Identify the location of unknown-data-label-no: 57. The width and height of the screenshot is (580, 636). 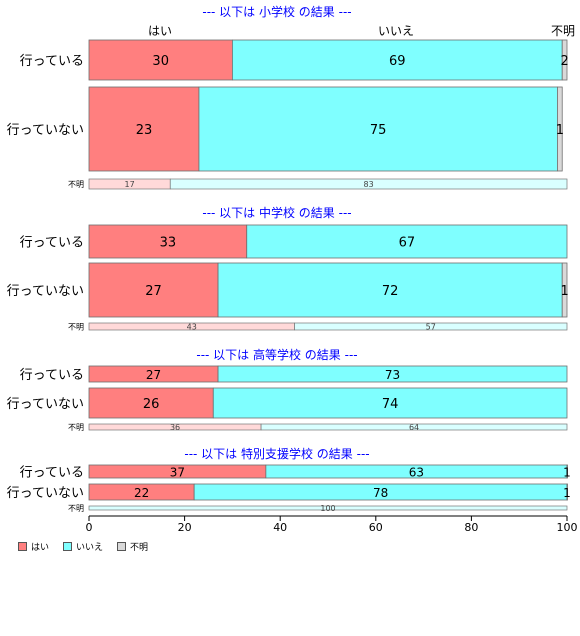
(431, 327).